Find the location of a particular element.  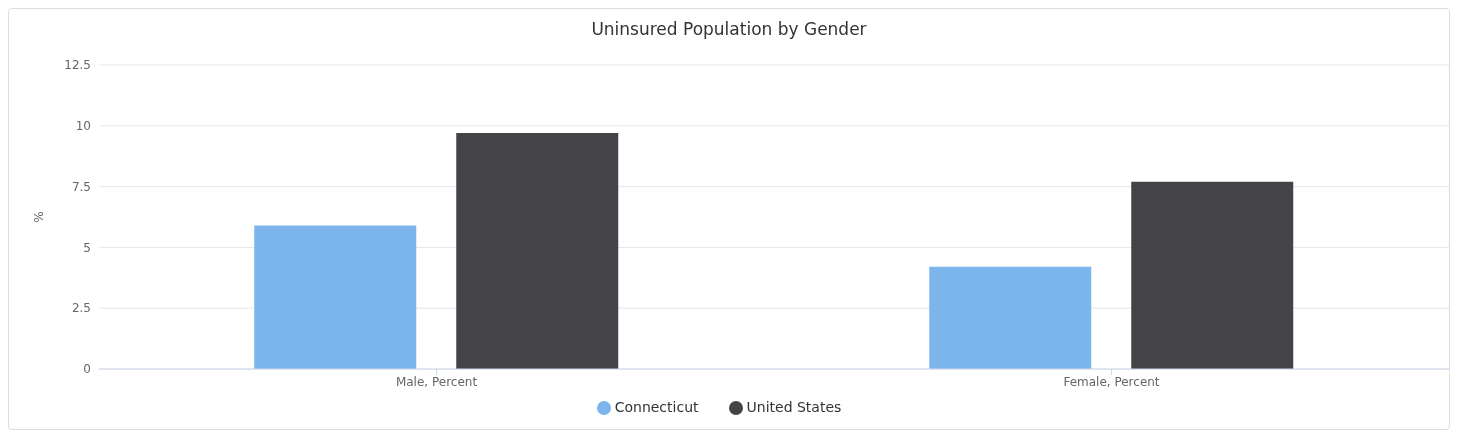

legend-label: Connecticut is located at coordinates (656, 407).